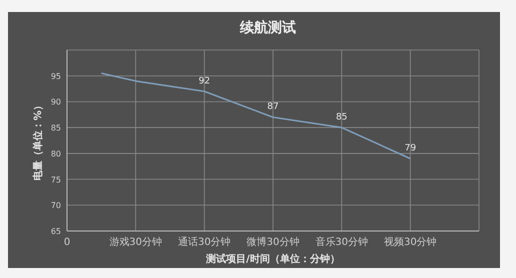 Image resolution: width=516 pixels, height=278 pixels. Describe the element at coordinates (341, 242) in the screenshot. I see `x-tick-label: 音乐30分钟` at that location.